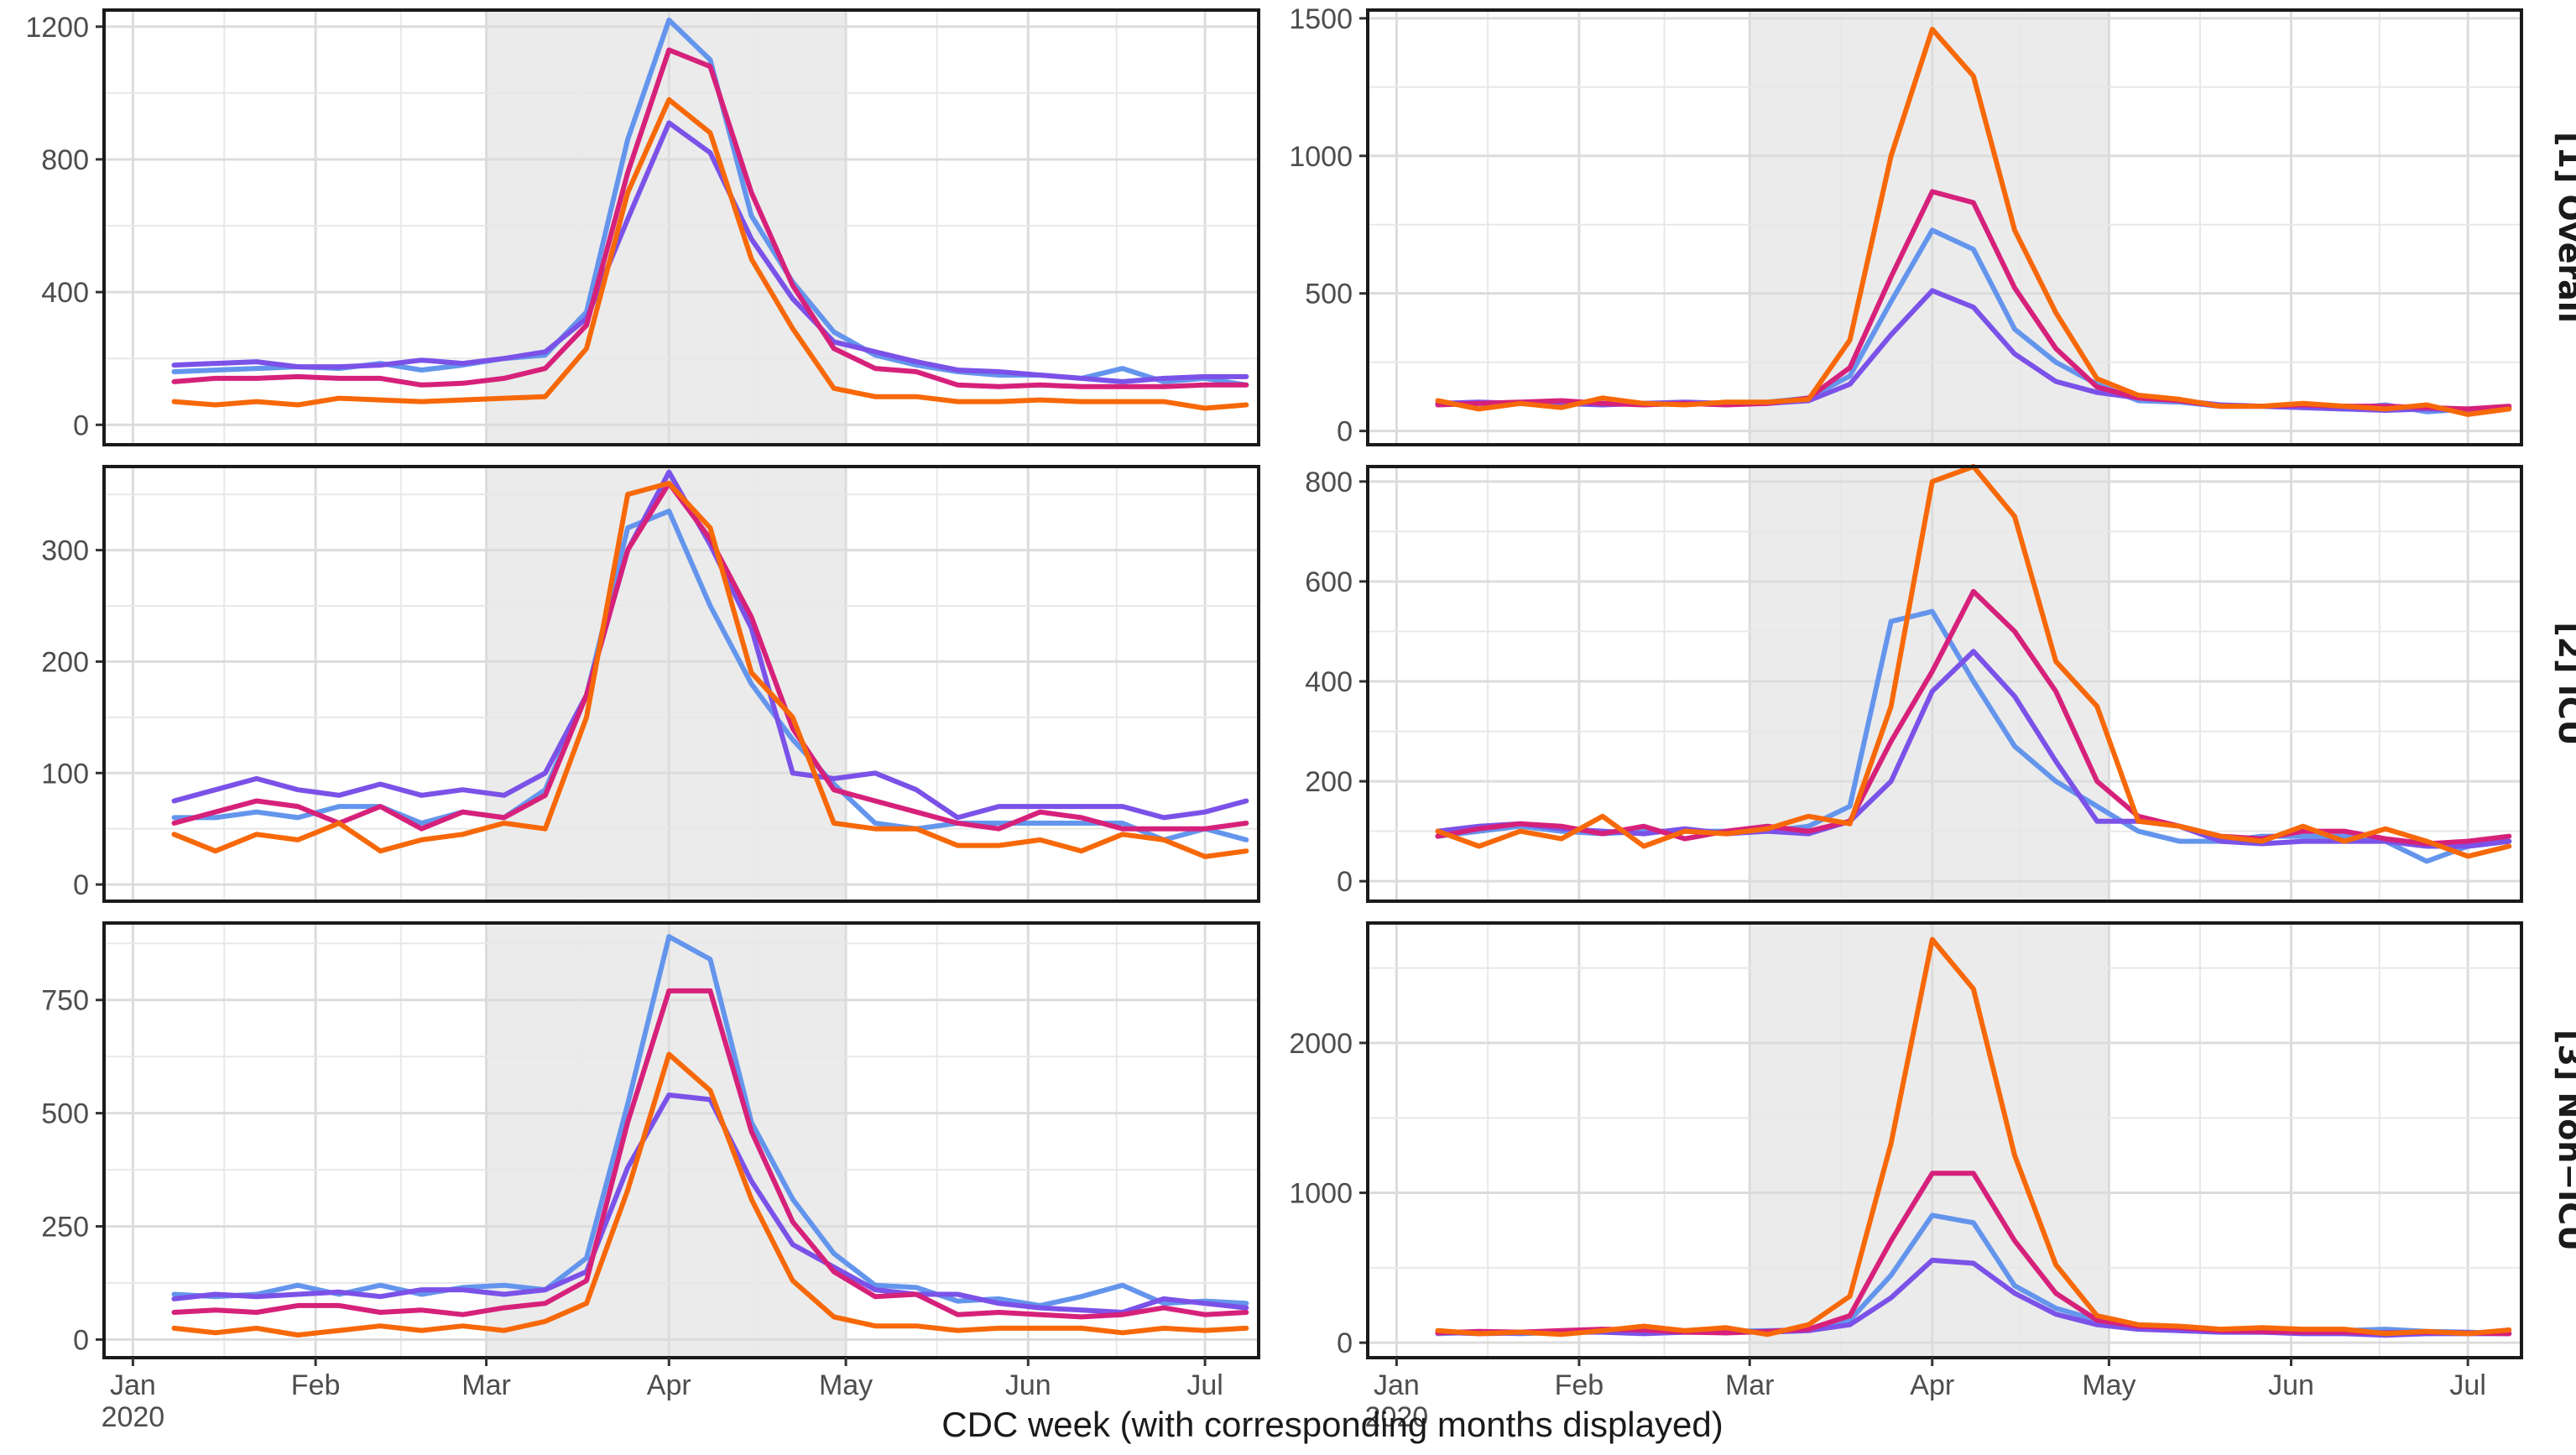 The height and width of the screenshot is (1455, 2576). Describe the element at coordinates (65, 1001) in the screenshot. I see `y-tick-label: 750` at that location.